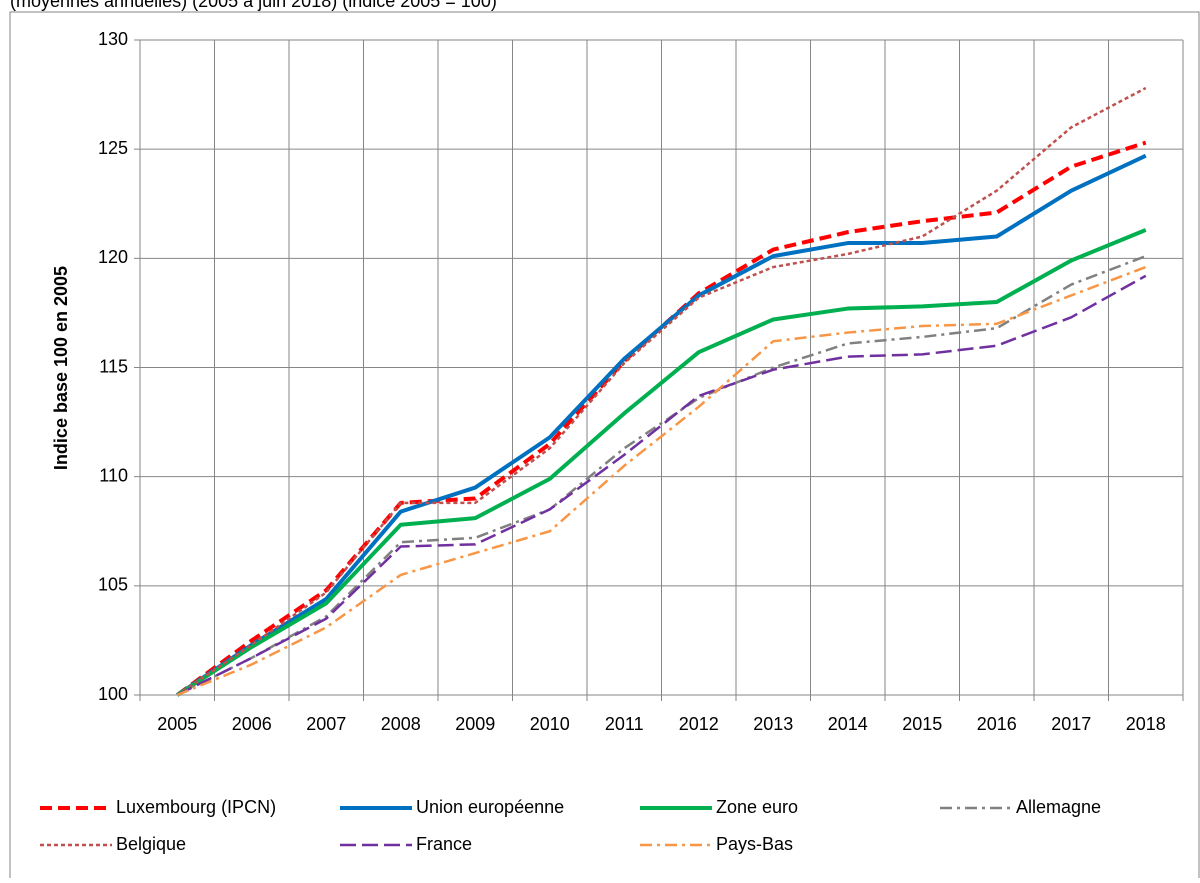 This screenshot has height=883, width=1200. I want to click on x-tick-label: 2013, so click(773, 724).